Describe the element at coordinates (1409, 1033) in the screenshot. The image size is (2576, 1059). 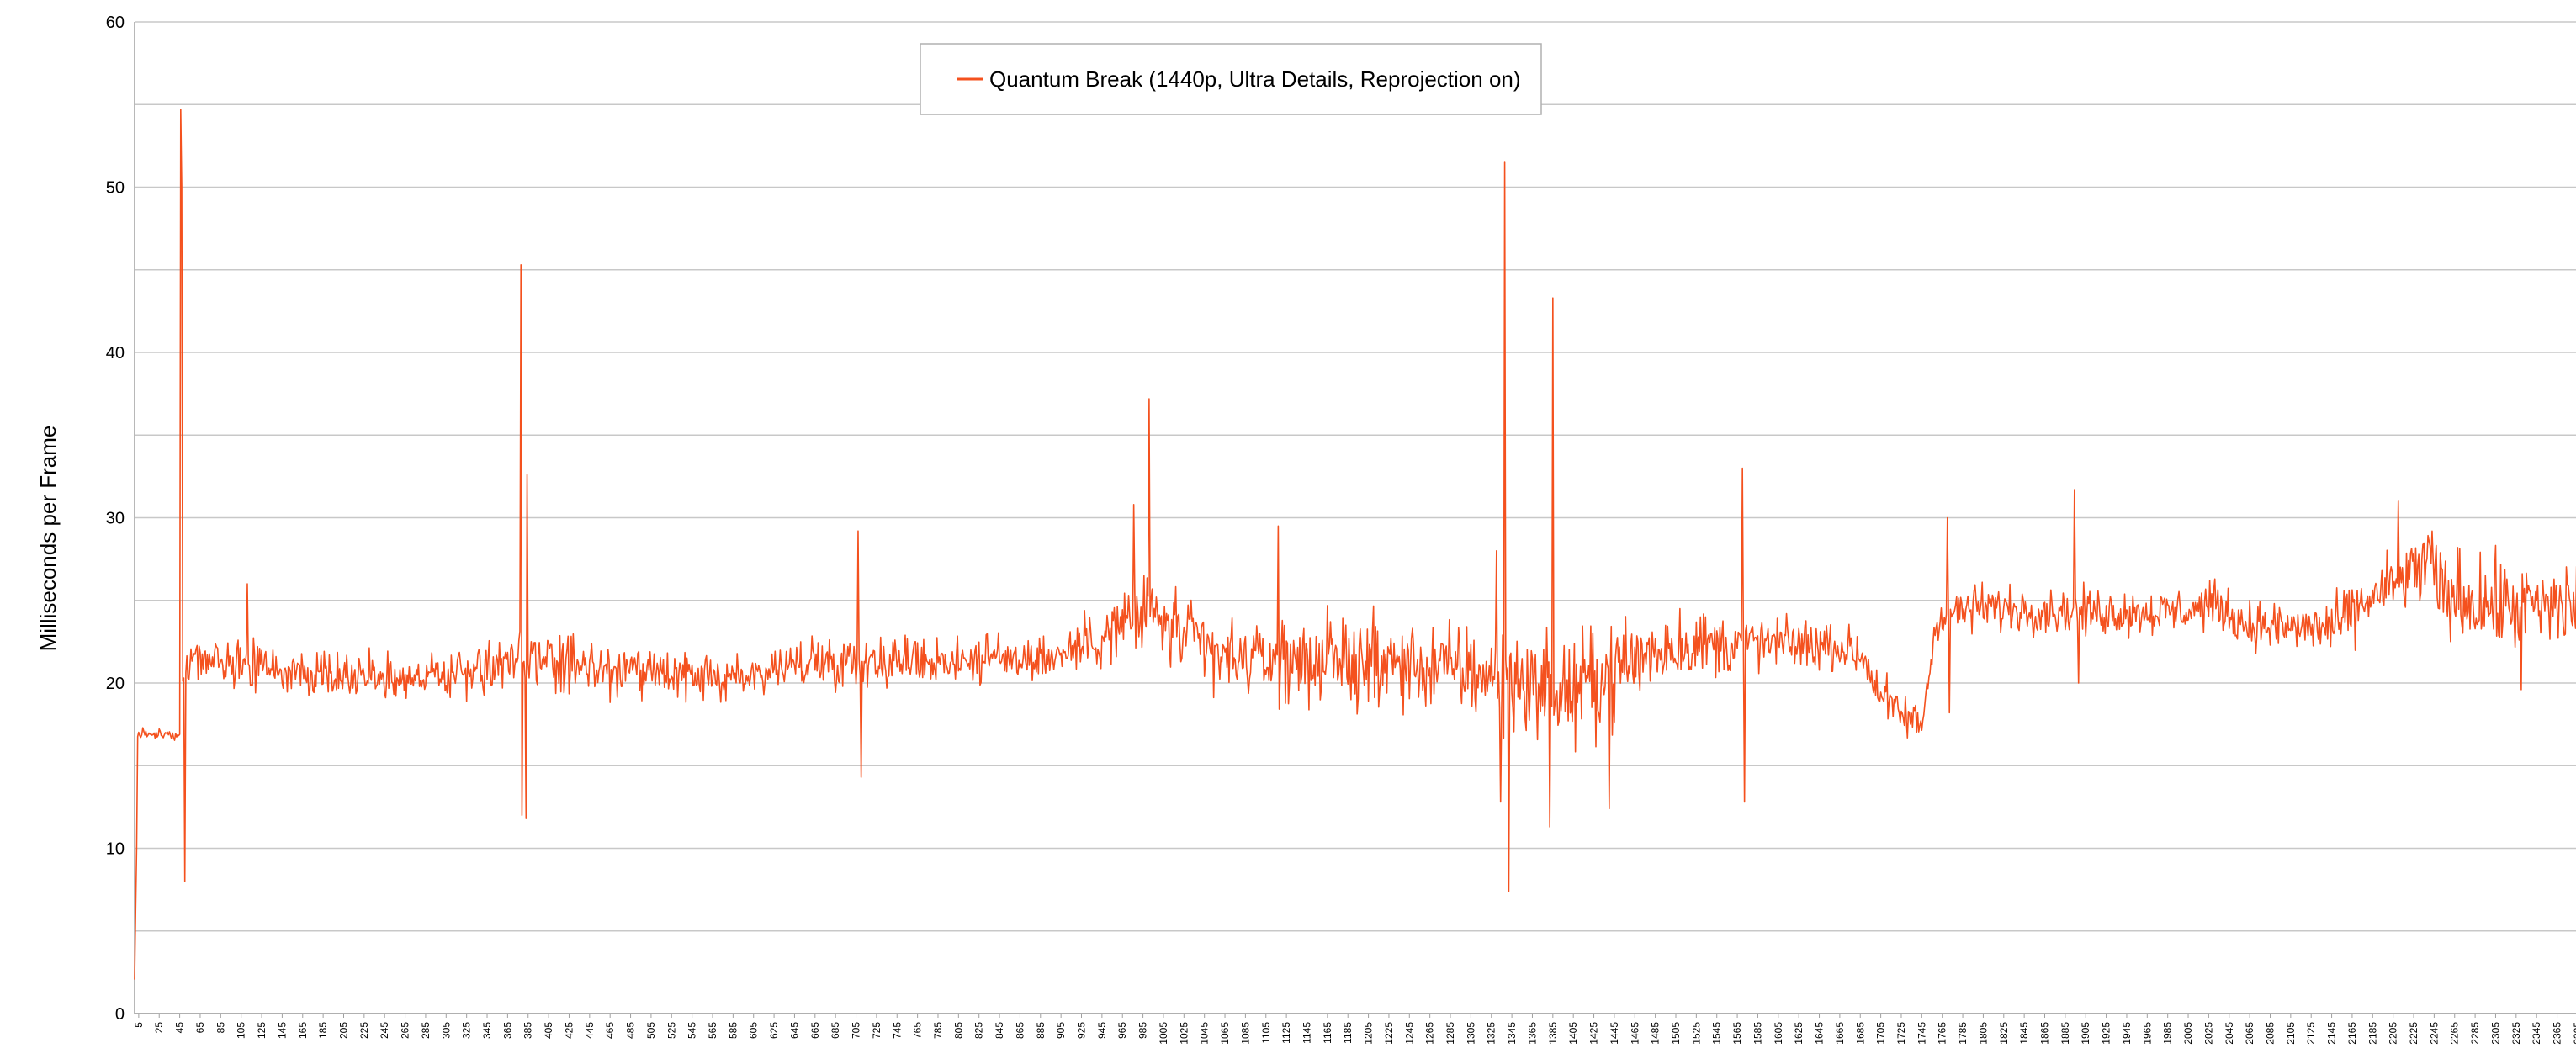
I see `x-tick-label: 1245` at that location.